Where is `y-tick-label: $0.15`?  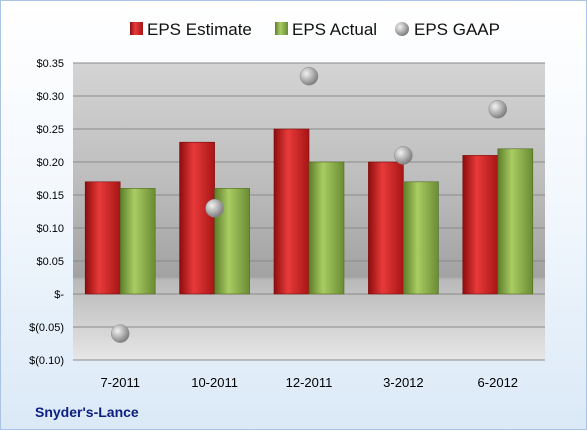
y-tick-label: $0.15 is located at coordinates (50, 196).